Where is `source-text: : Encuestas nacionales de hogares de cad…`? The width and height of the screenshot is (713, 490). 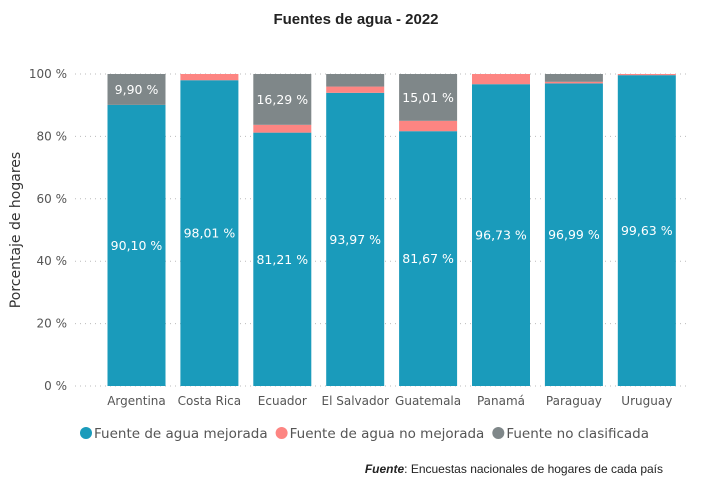 source-text: : Encuestas nacionales de hogares de cad… is located at coordinates (533, 469).